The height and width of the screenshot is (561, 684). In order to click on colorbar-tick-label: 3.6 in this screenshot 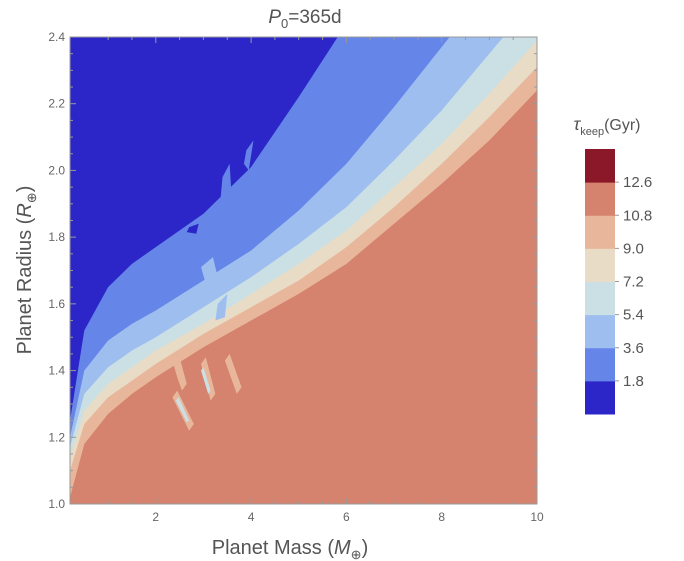, I will do `click(633, 348)`.